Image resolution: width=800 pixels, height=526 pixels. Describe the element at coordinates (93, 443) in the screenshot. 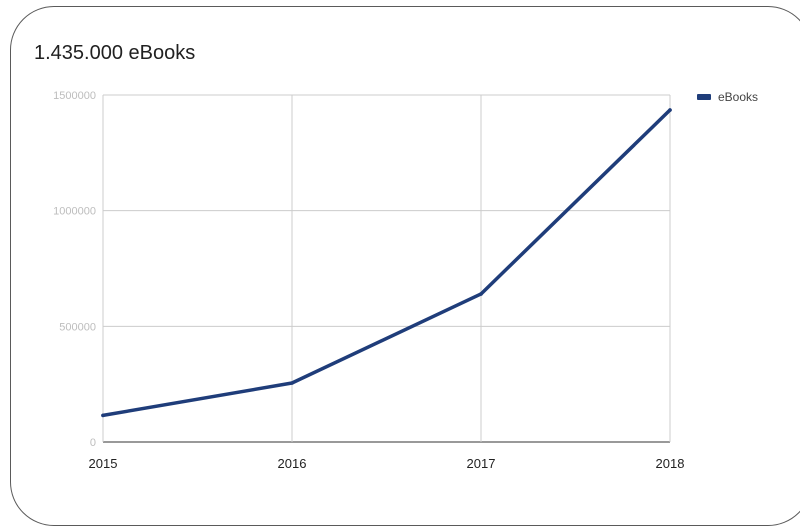

I see `y-tick-label: 0` at that location.